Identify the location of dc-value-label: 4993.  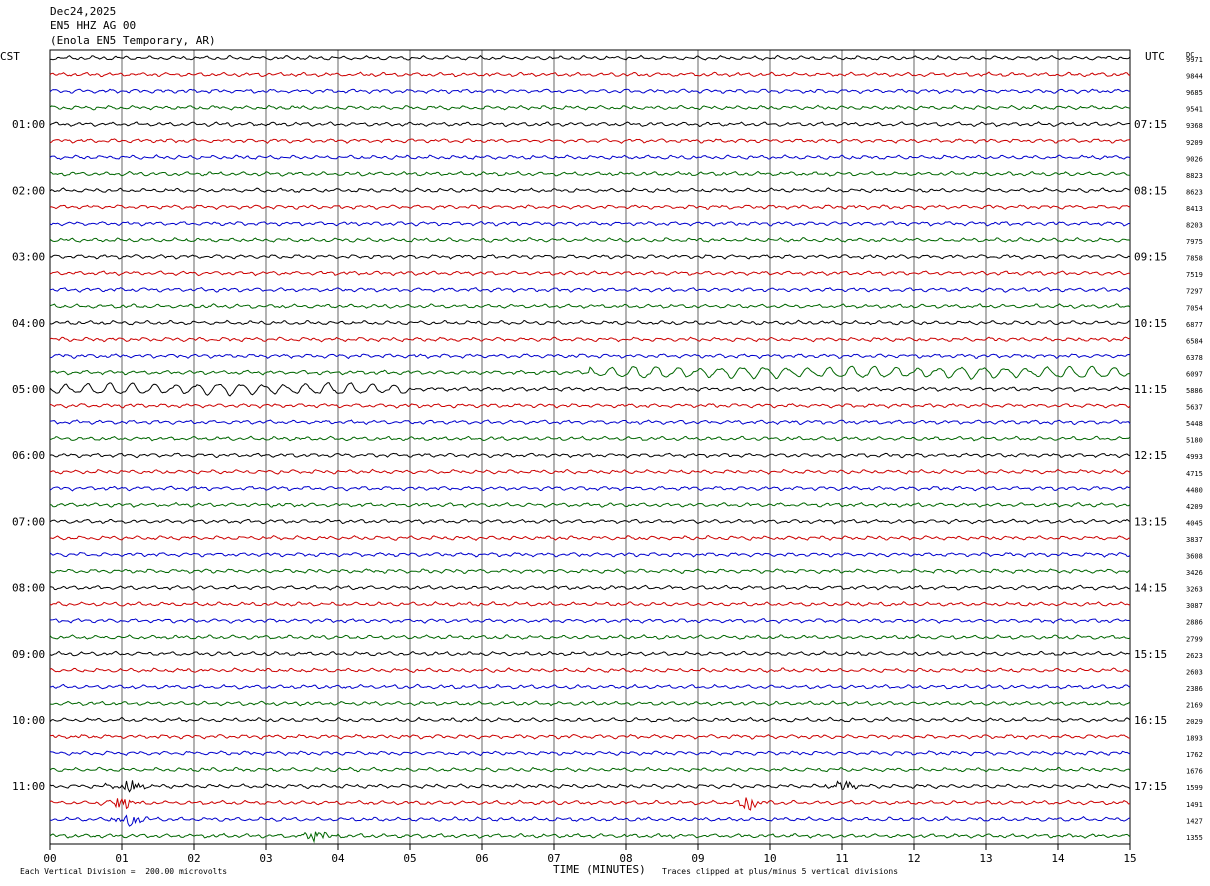
(1194, 457).